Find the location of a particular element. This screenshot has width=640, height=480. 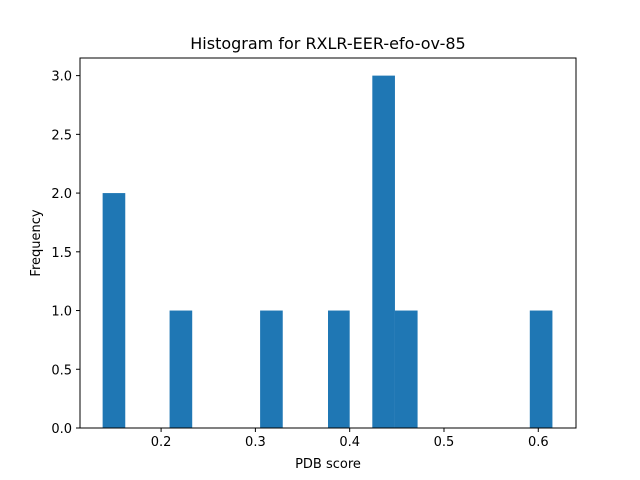

x-axis-ticks: 0.2 0.3 0.4 0.5 0.6 is located at coordinates (350, 439).